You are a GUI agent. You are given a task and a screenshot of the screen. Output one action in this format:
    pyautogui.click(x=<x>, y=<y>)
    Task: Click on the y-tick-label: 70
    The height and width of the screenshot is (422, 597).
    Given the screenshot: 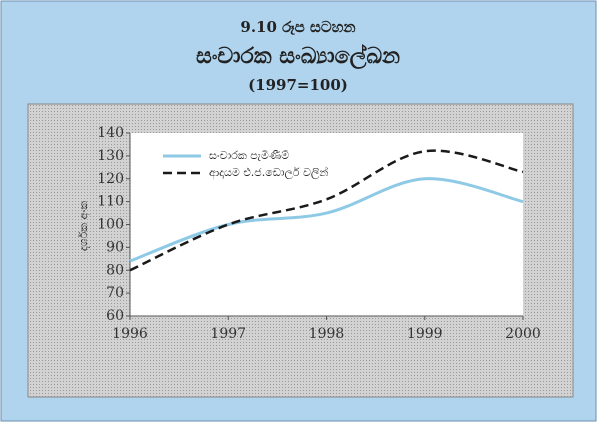 What is the action you would take?
    pyautogui.click(x=115, y=293)
    